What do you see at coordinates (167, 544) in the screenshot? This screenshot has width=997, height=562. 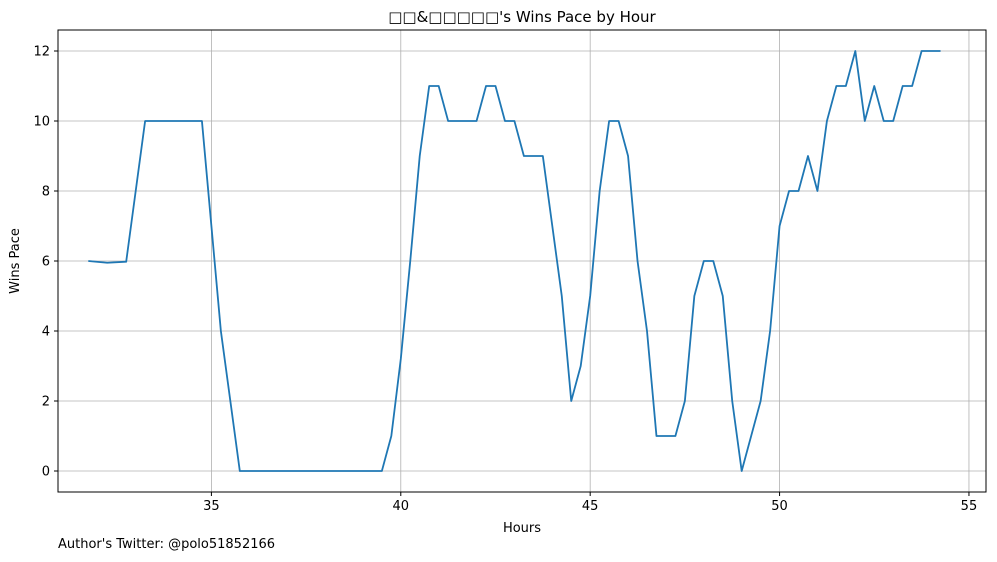 I see `author-credit: Author's Twitter: @polo51852166` at bounding box center [167, 544].